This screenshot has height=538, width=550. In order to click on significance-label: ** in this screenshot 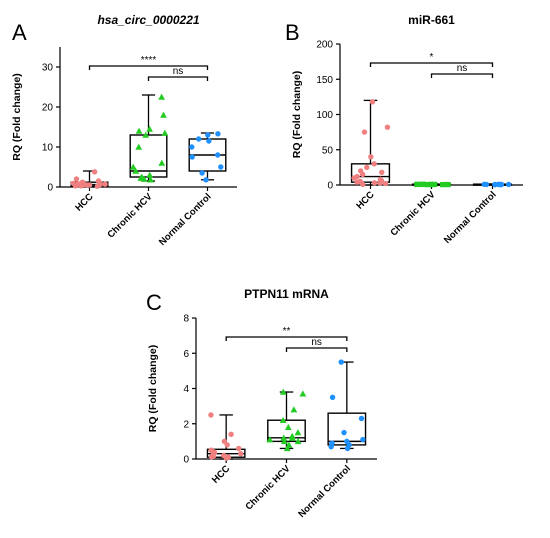, I will do `click(287, 331)`.